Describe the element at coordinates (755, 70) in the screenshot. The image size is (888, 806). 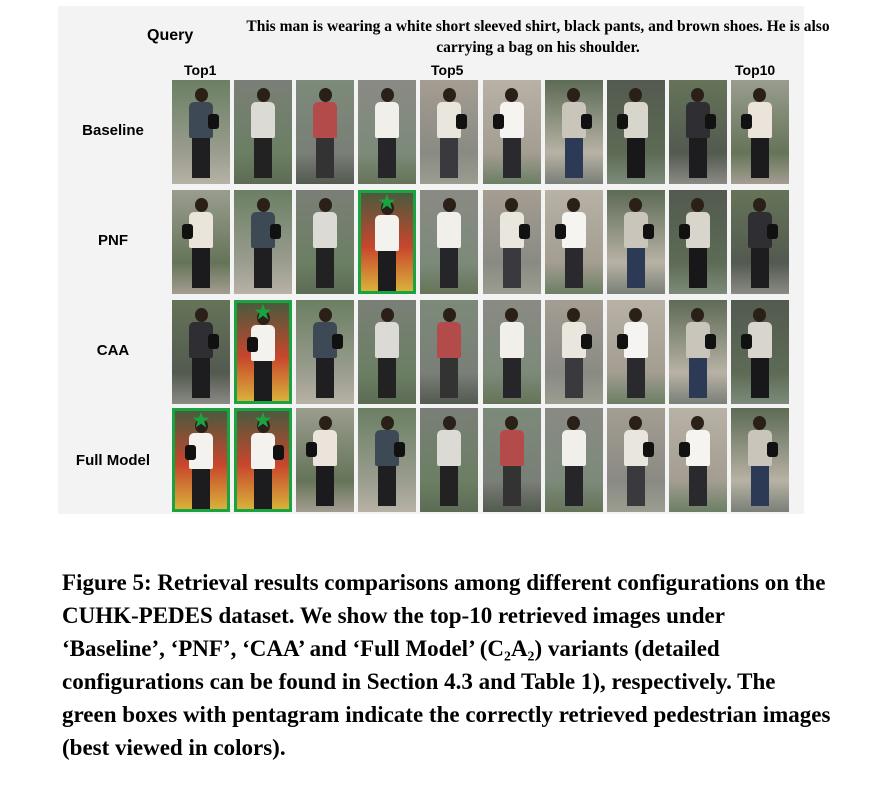
I see `rank-label-top10: Top10` at that location.